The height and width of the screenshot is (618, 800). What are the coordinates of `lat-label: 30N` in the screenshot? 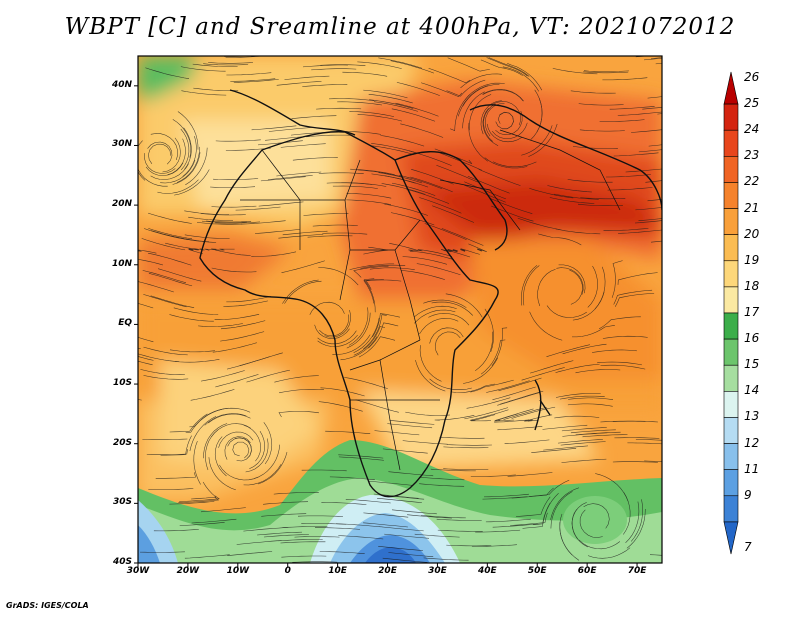 It's located at (121, 144).